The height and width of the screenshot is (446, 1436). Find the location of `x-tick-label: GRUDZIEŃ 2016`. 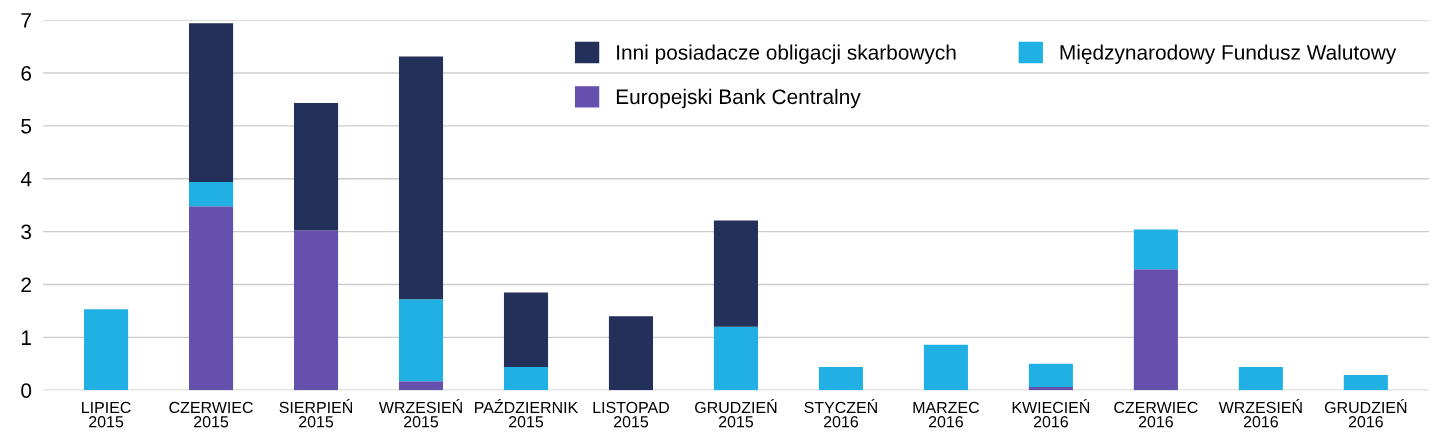

x-tick-label: GRUDZIEŃ 2016 is located at coordinates (1365, 413).